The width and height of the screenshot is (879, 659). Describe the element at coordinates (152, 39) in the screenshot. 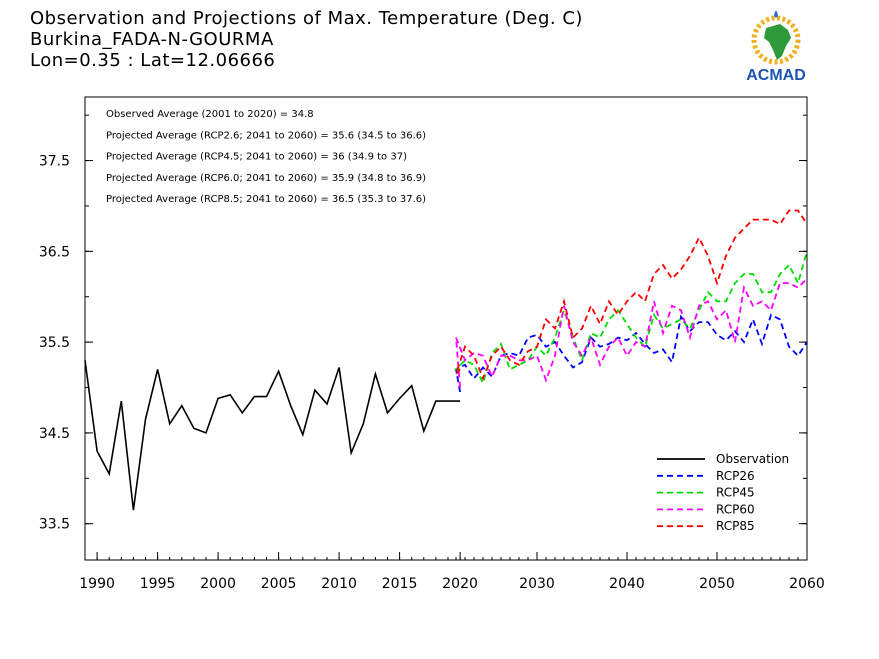

I see `chart-subtitle-location: Burkina_FADA-N-GOURMA` at that location.